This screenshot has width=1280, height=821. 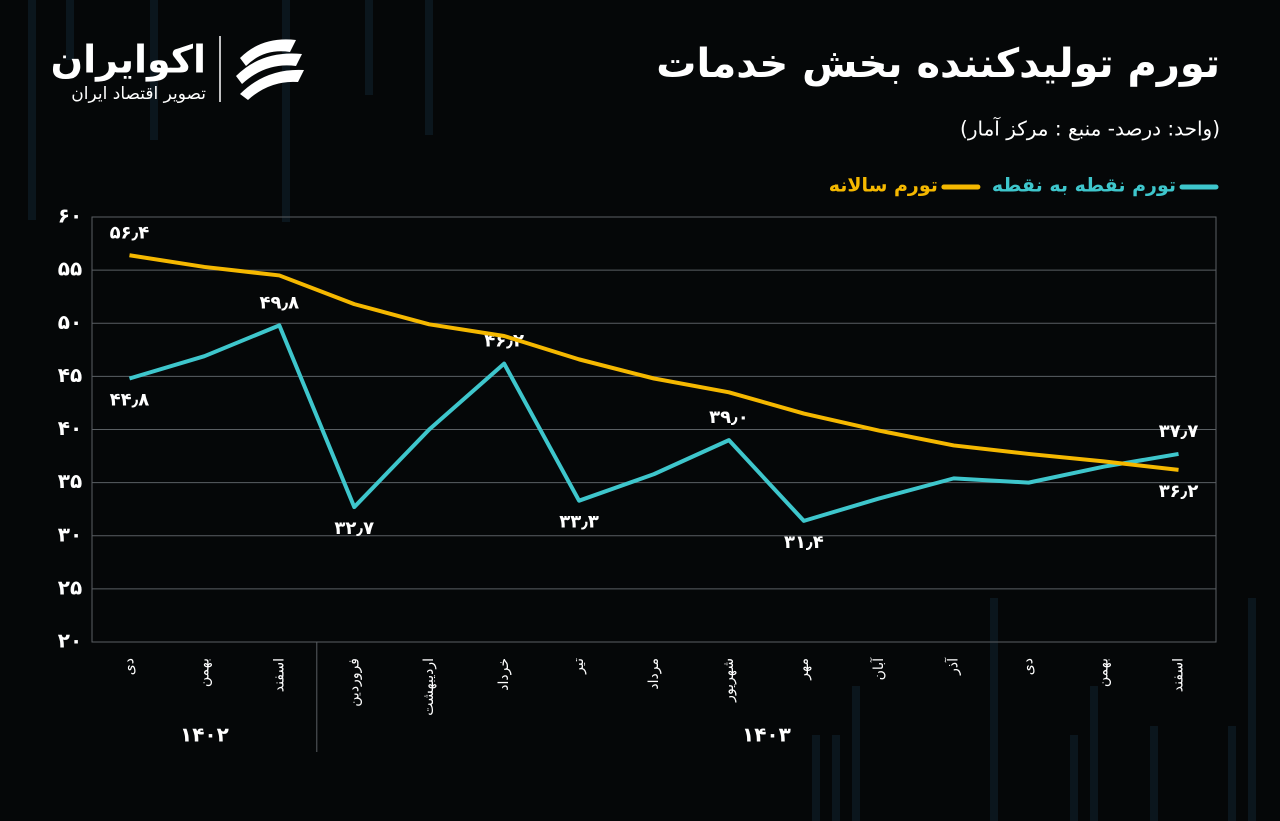 I want to click on x-tick-label: آبان, so click(x=878, y=668).